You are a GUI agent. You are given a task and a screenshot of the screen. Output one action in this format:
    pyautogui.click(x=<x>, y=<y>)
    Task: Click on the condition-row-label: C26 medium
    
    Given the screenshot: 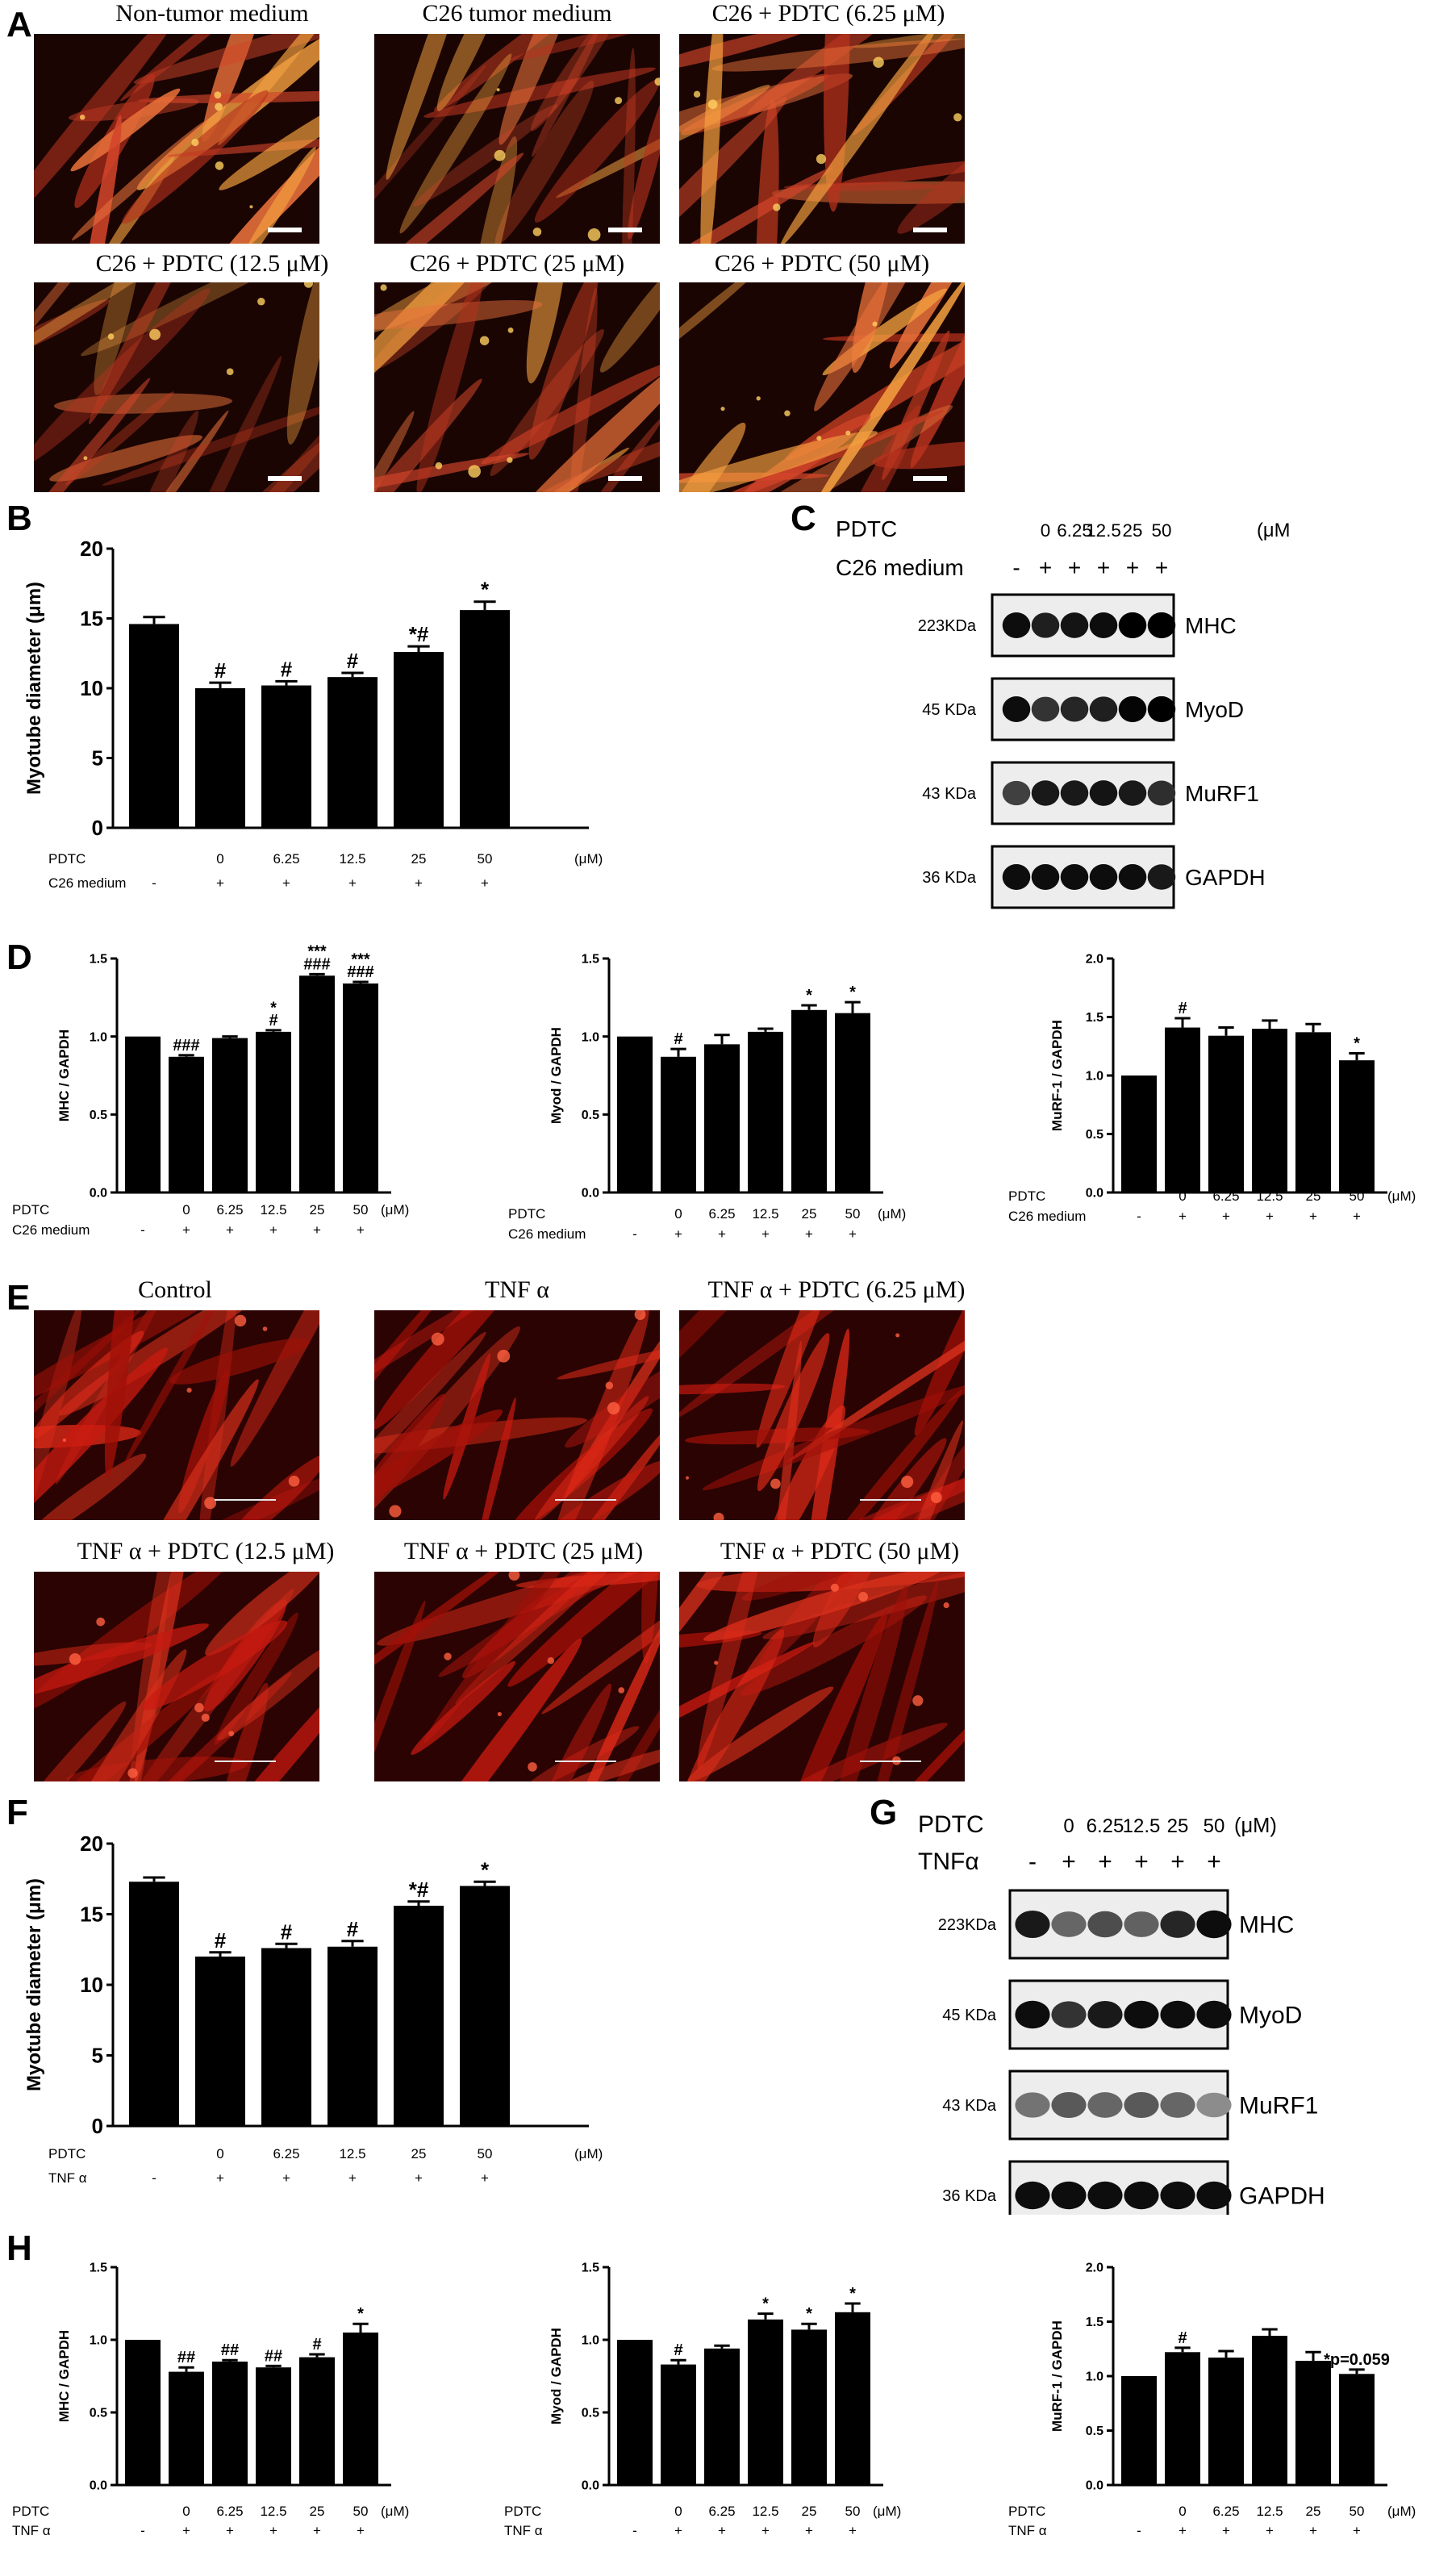 What is the action you would take?
    pyautogui.click(x=547, y=1234)
    